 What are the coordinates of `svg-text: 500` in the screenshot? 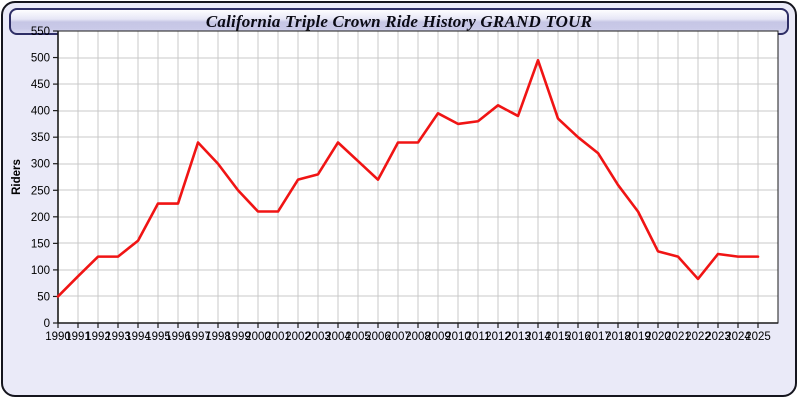 It's located at (40, 59).